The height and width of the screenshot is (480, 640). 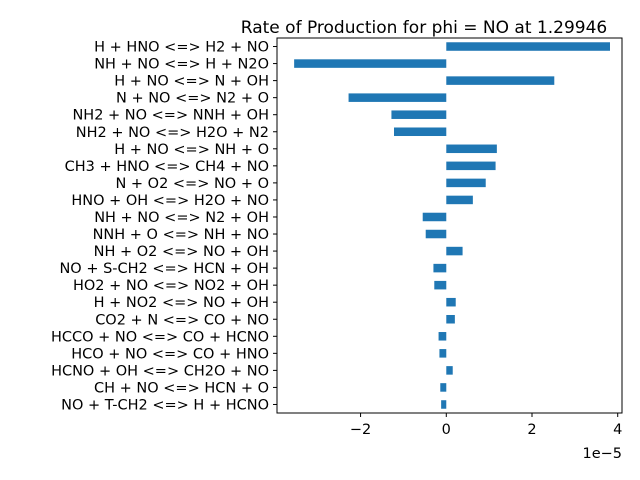 I want to click on category-label: N + O2 <=> NO + O, so click(x=192, y=184).